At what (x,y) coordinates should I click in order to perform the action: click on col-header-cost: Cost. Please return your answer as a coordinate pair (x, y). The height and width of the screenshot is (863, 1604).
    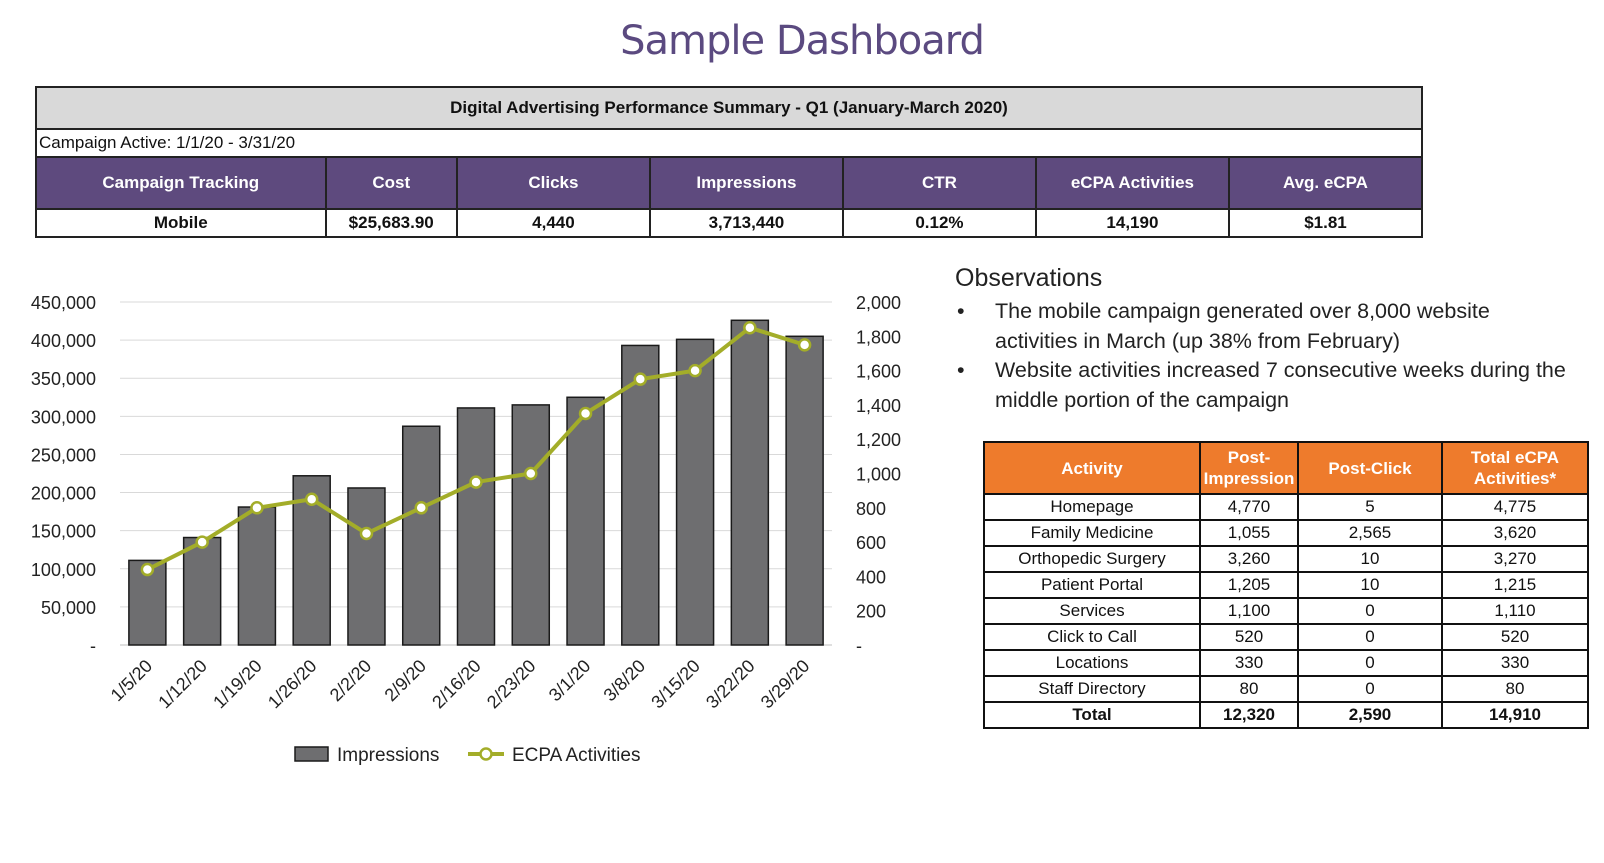
    Looking at the image, I should click on (391, 183).